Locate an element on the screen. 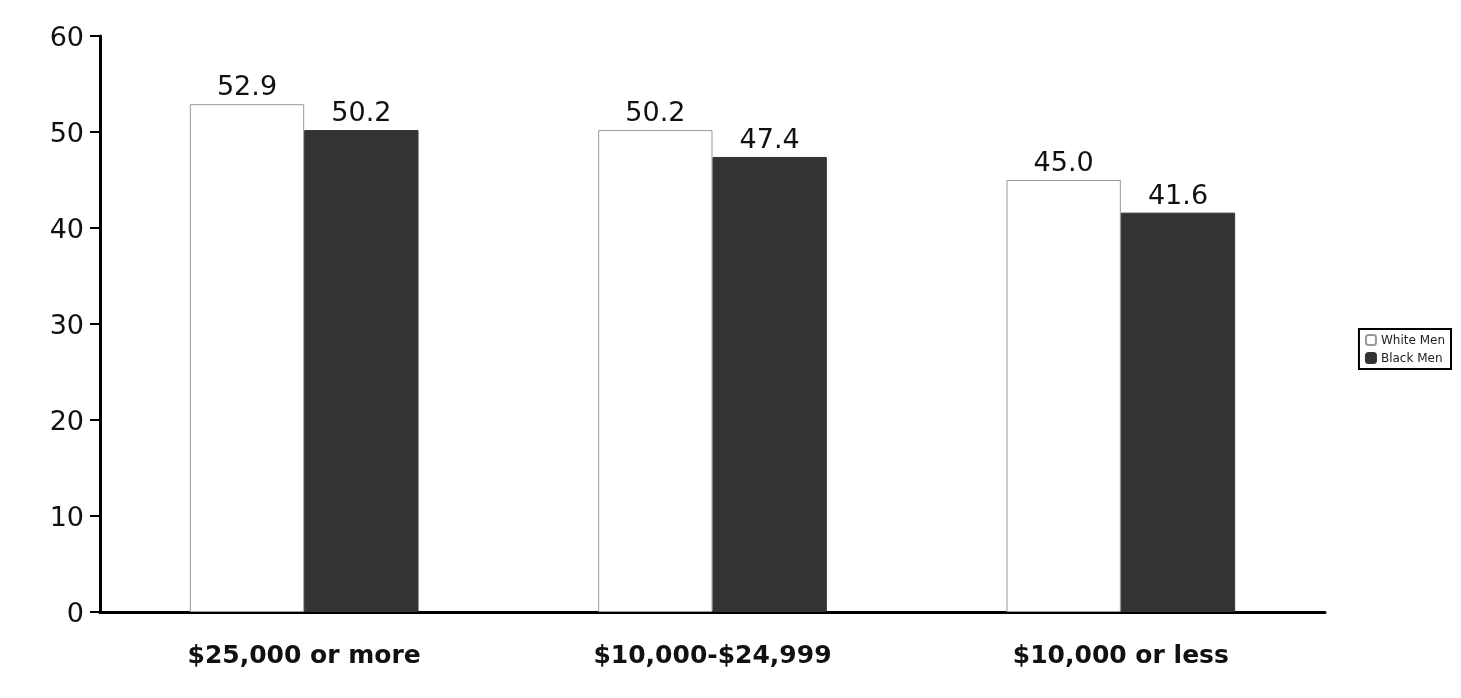 The width and height of the screenshot is (1461, 698). data-label: 52.9 is located at coordinates (247, 86).